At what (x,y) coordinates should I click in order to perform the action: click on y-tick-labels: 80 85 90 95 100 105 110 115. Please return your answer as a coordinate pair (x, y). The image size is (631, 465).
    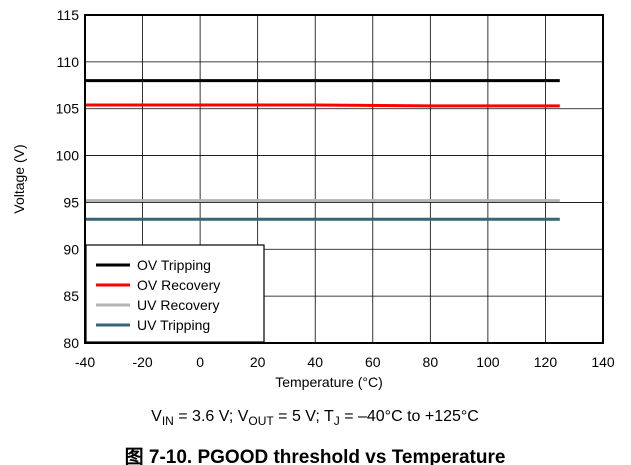
    Looking at the image, I should click on (68, 179).